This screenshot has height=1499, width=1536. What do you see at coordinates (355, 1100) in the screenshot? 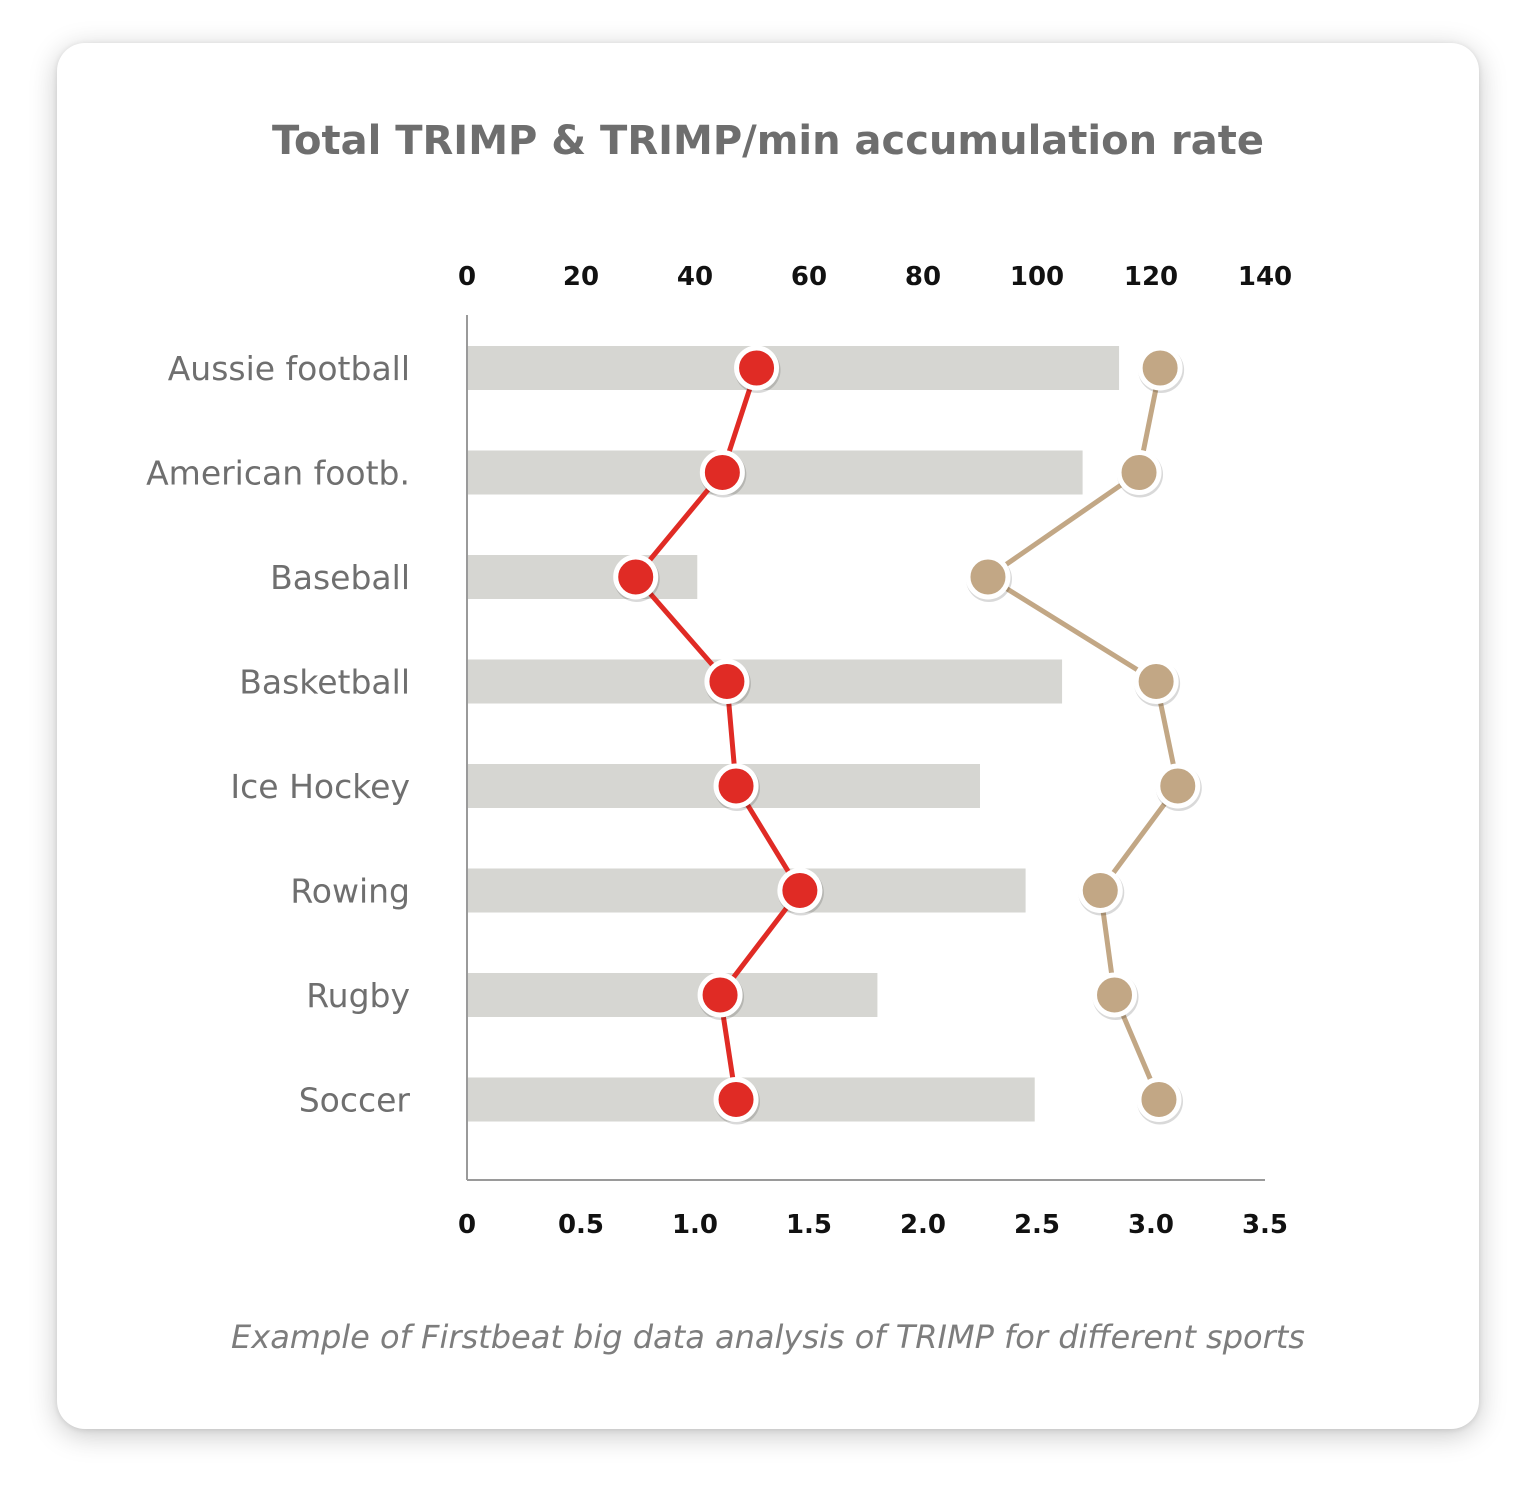
I see `category-label-7: Soccer` at bounding box center [355, 1100].